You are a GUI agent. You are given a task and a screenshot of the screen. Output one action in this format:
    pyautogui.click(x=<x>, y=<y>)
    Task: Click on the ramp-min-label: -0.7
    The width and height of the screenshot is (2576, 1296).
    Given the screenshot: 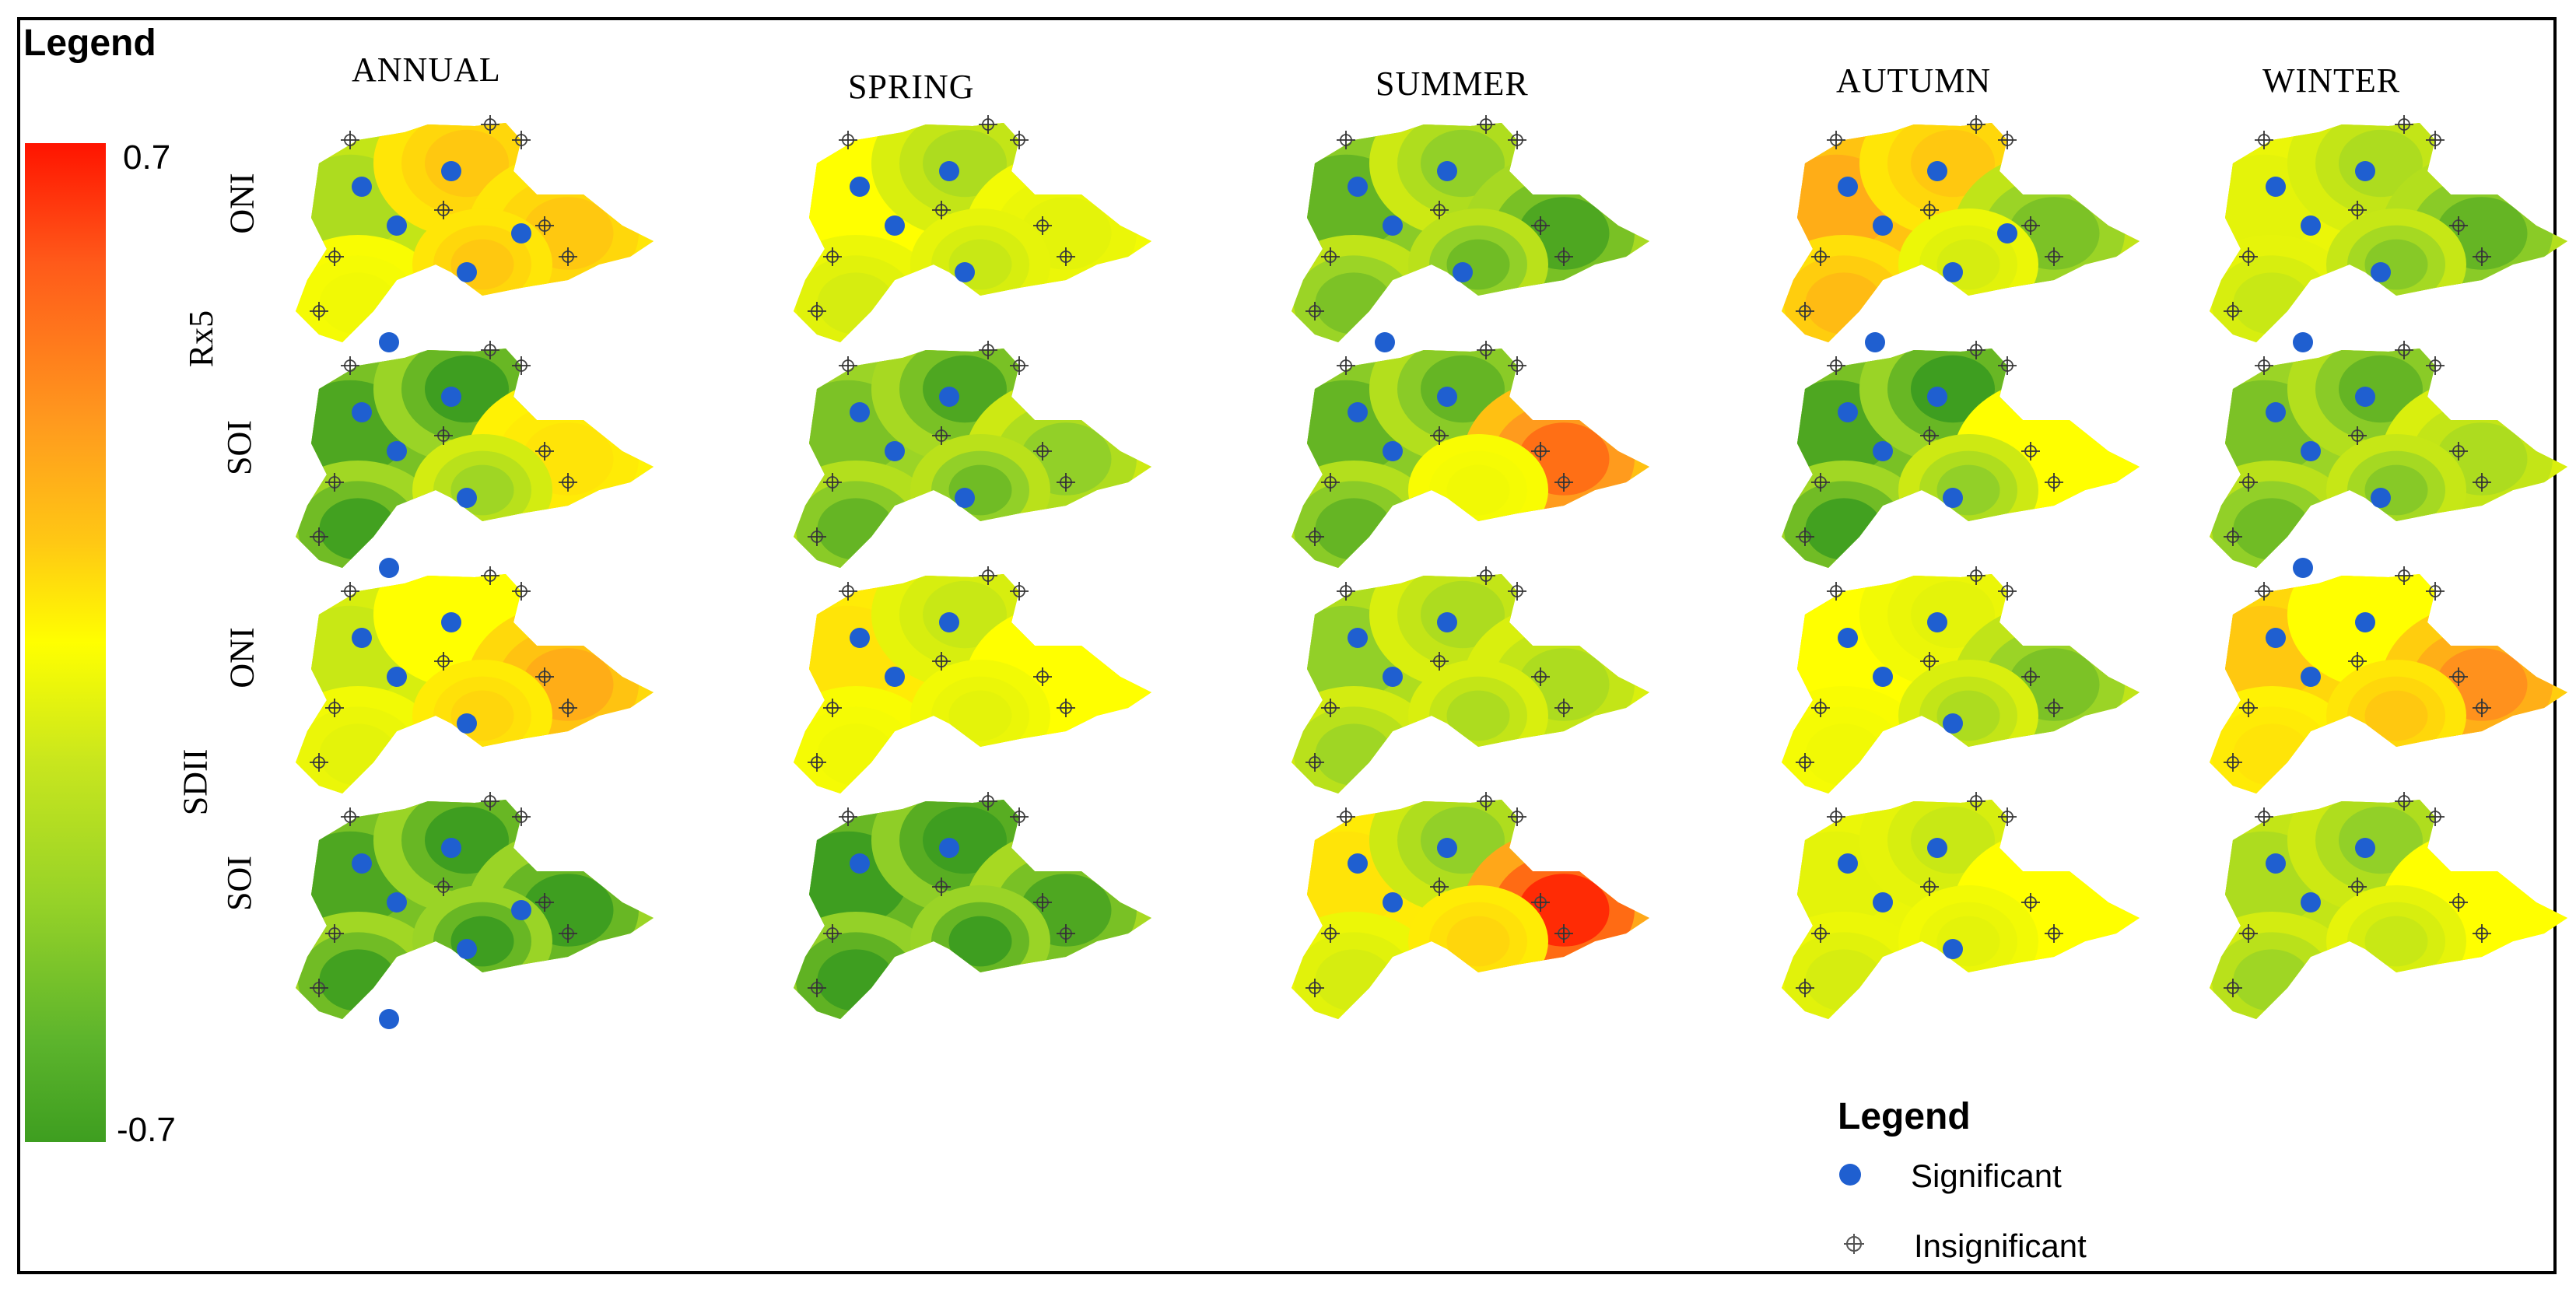 What is the action you would take?
    pyautogui.click(x=146, y=1130)
    